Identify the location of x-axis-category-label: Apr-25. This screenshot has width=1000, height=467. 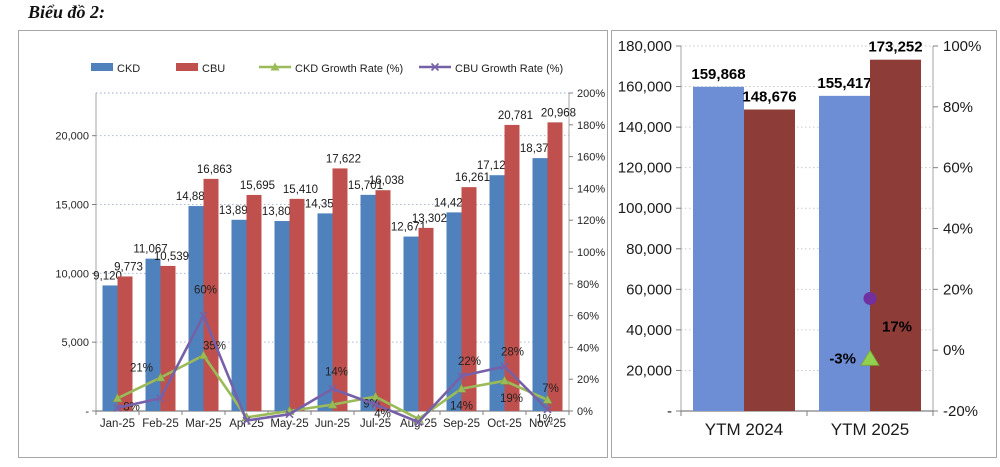
(246, 424).